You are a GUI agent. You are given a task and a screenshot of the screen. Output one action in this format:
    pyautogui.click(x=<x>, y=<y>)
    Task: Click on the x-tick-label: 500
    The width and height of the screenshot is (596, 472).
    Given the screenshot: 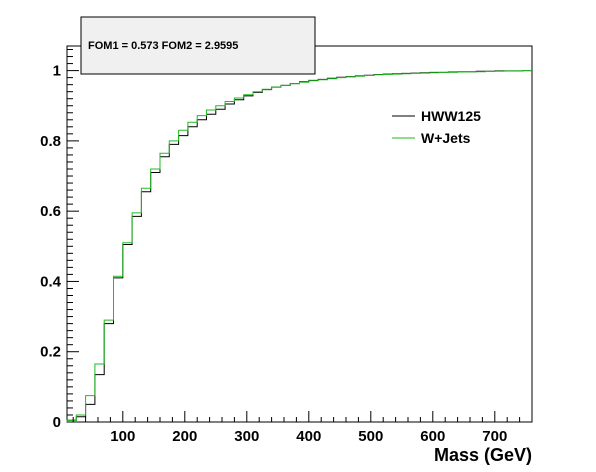 What is the action you would take?
    pyautogui.click(x=370, y=436)
    